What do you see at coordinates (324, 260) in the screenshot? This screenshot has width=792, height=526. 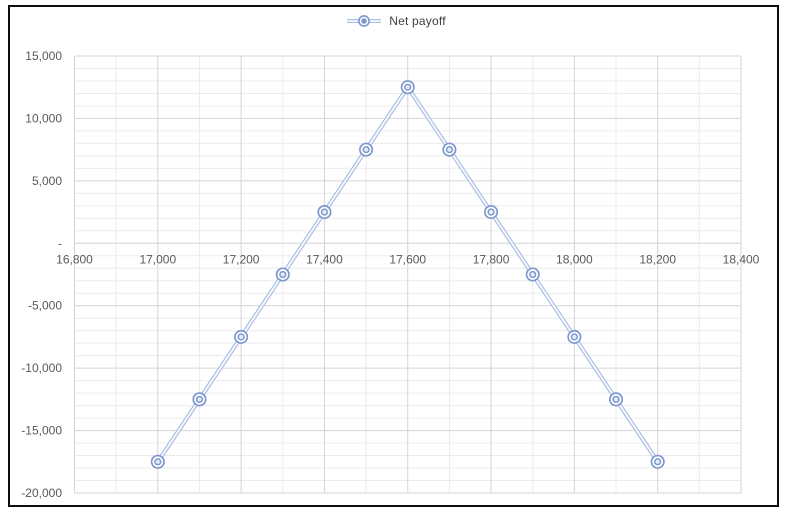 I see `x-axis-tick-label: 17,400` at bounding box center [324, 260].